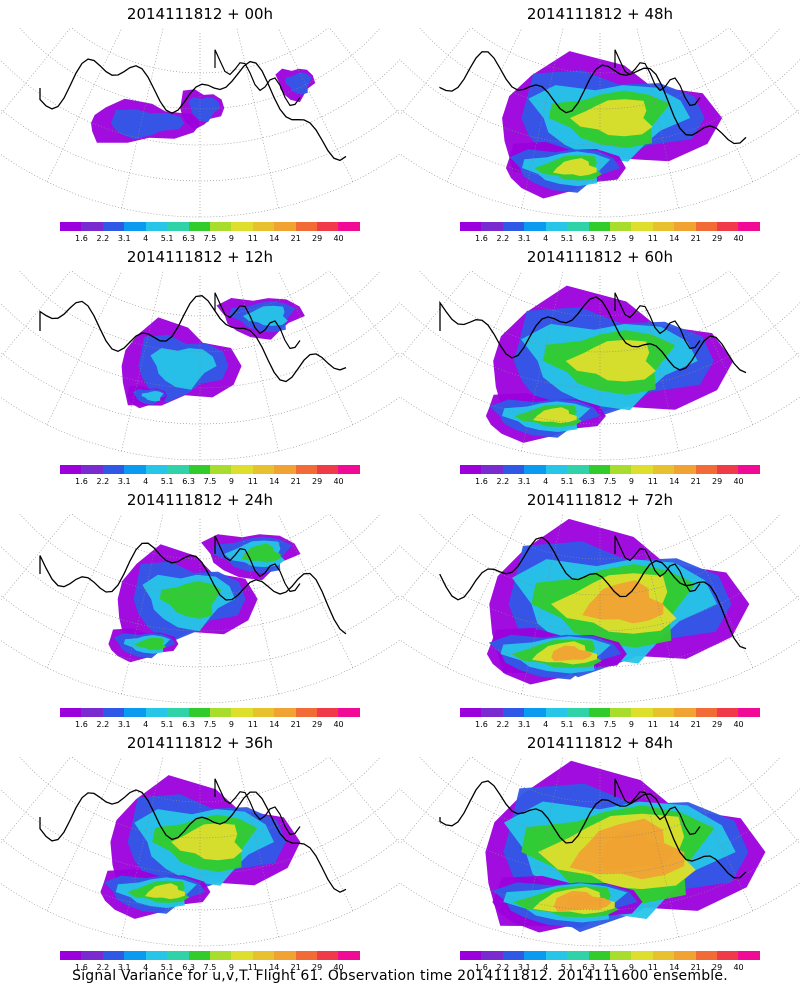 Image resolution: width=800 pixels, height=1000 pixels. What do you see at coordinates (274, 724) in the screenshot?
I see `colorbar-tick-label: 14` at bounding box center [274, 724].